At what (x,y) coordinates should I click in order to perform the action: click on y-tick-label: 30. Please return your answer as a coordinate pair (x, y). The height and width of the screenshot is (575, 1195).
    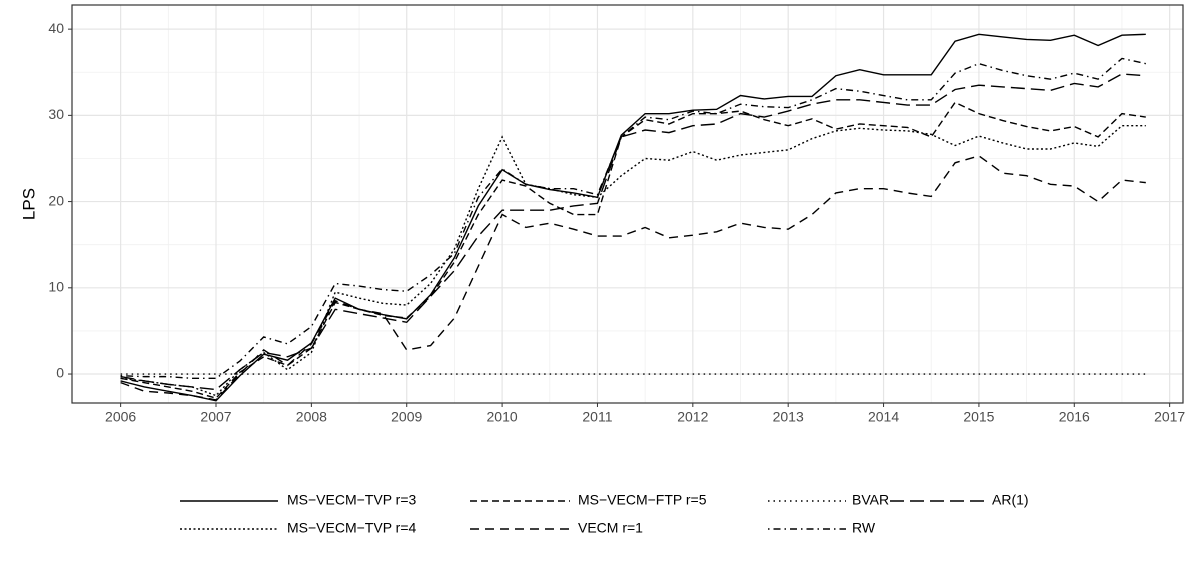
    Looking at the image, I should click on (56, 114).